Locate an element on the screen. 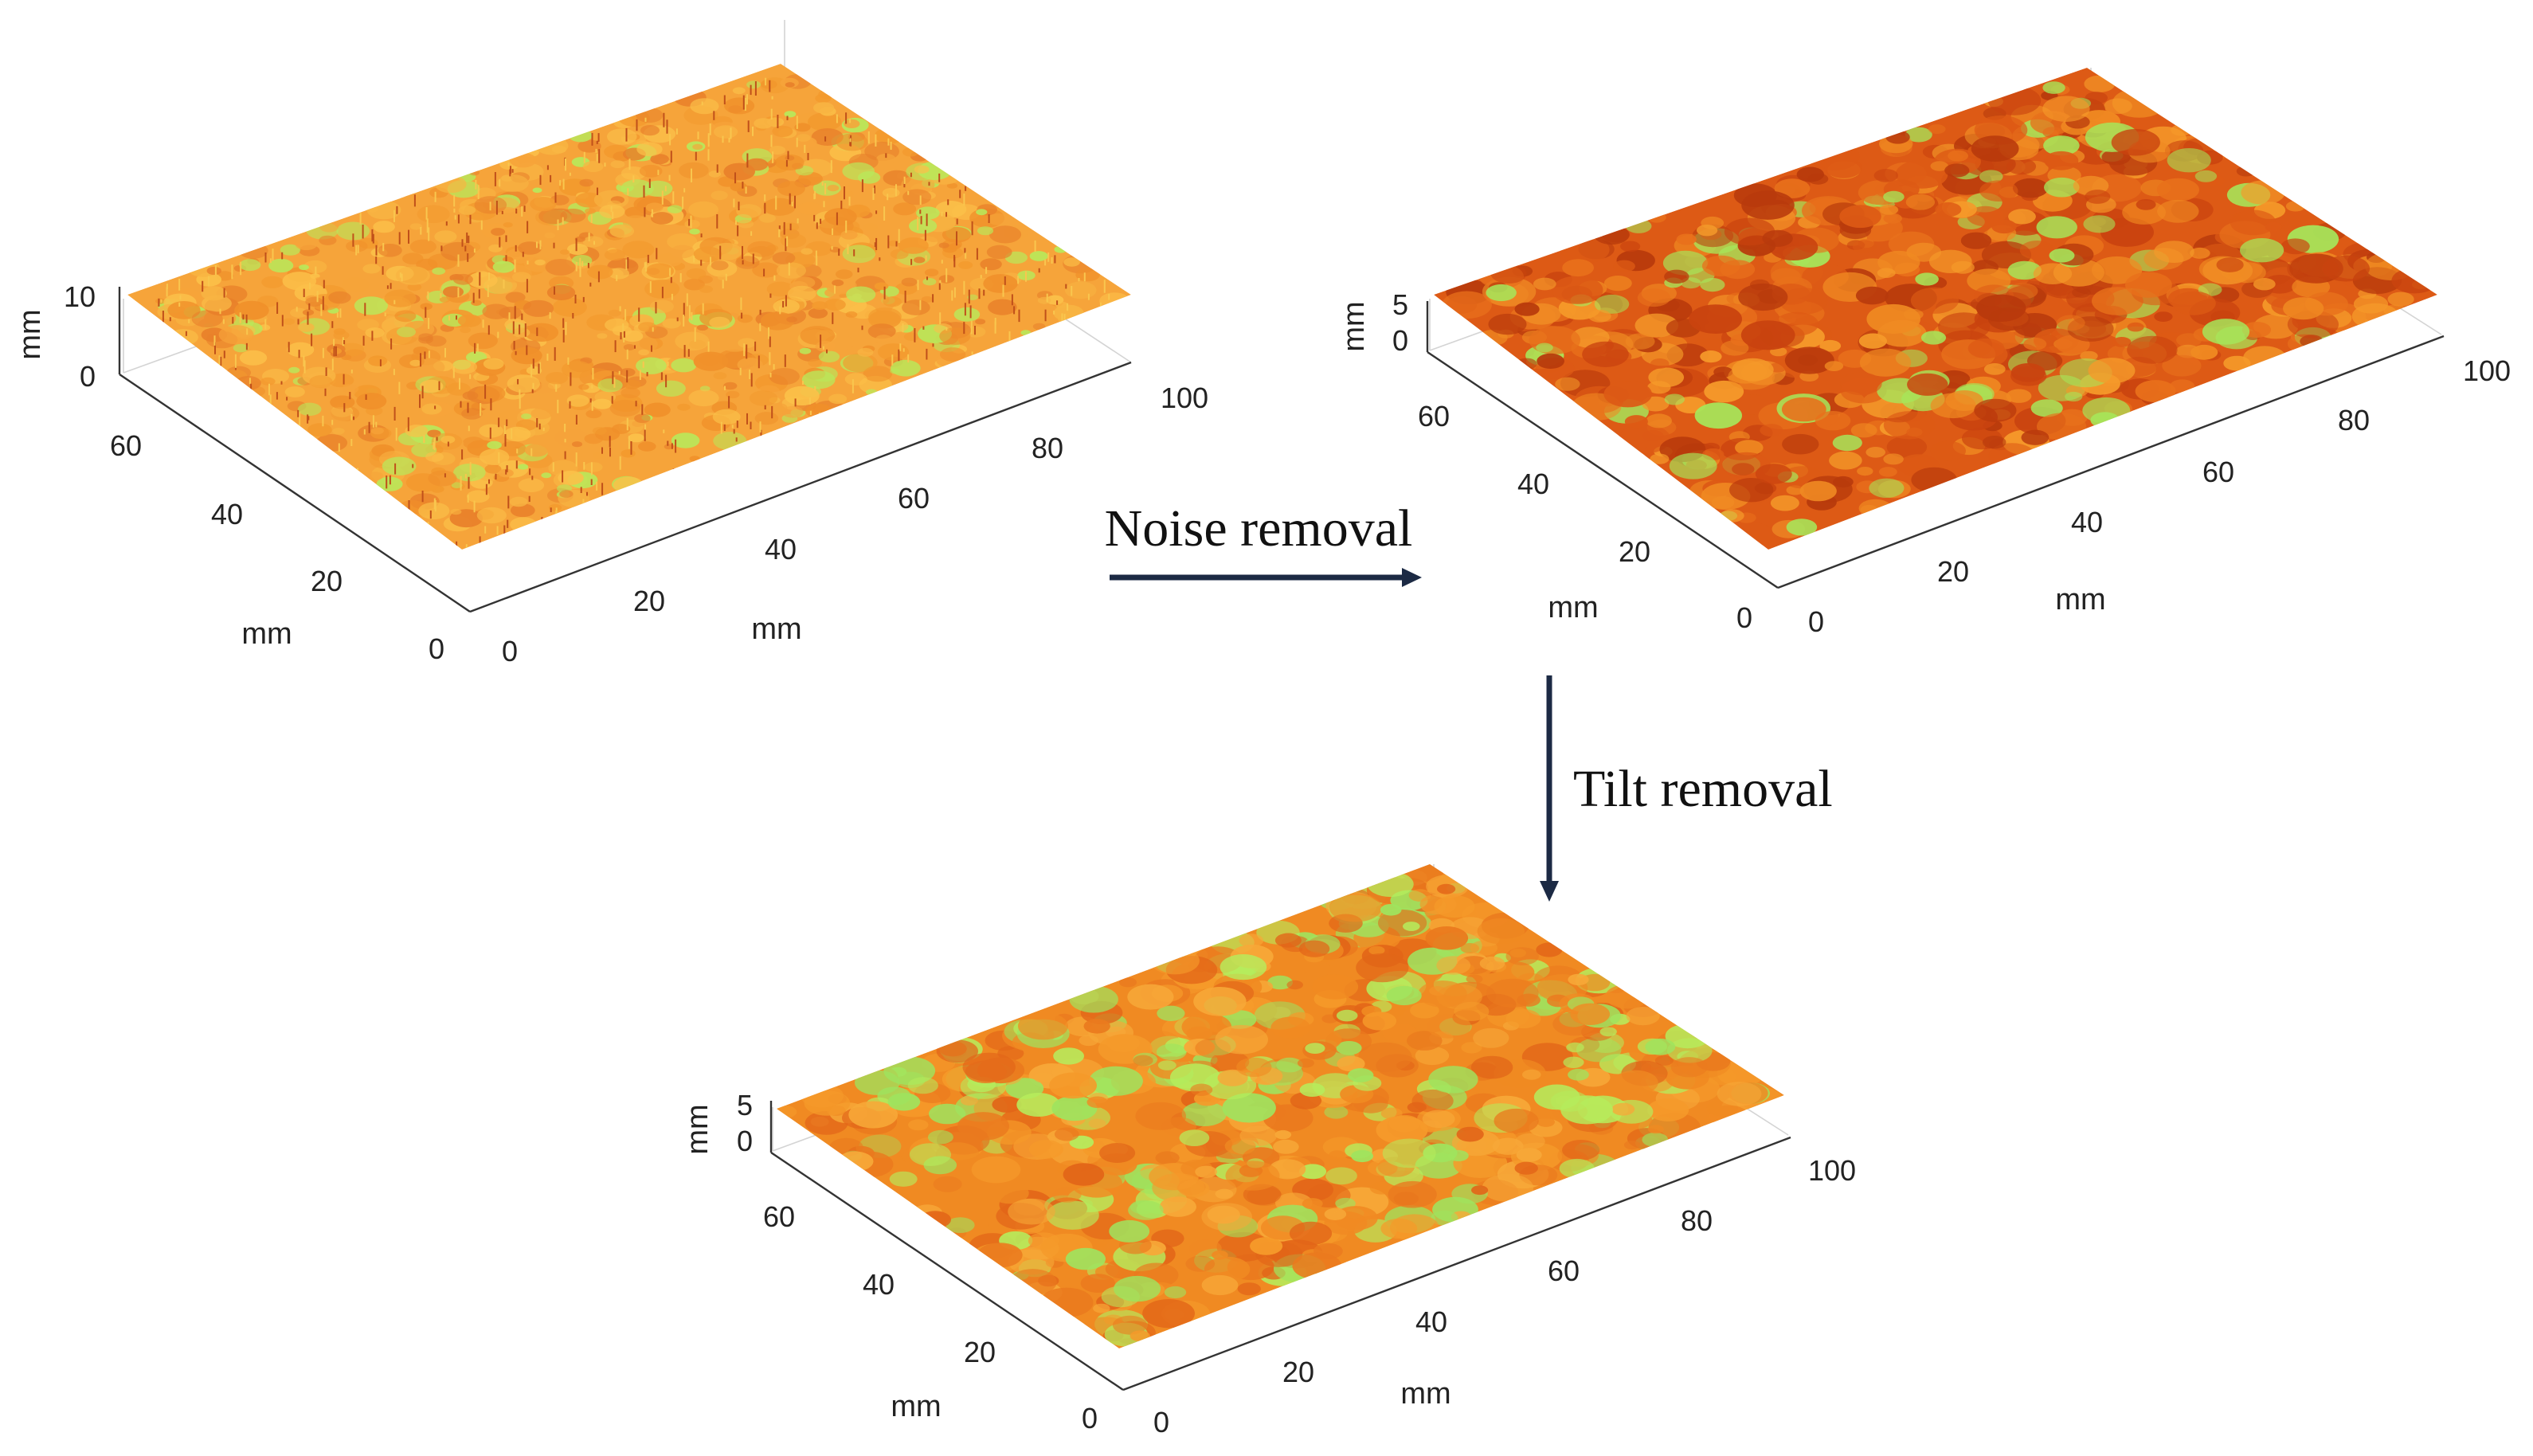  panel-detilted-surface is located at coordinates (1280, 1106).